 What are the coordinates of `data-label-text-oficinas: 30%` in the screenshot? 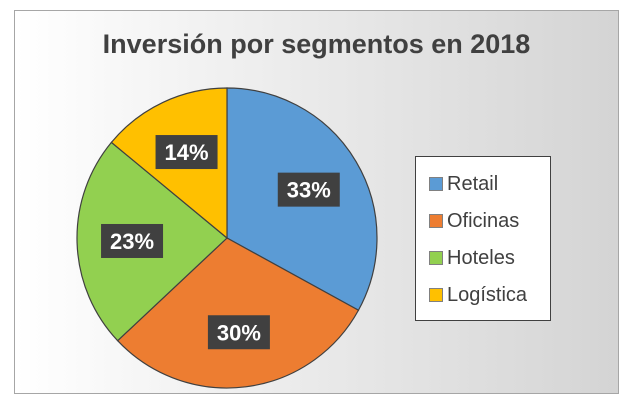 It's located at (239, 332).